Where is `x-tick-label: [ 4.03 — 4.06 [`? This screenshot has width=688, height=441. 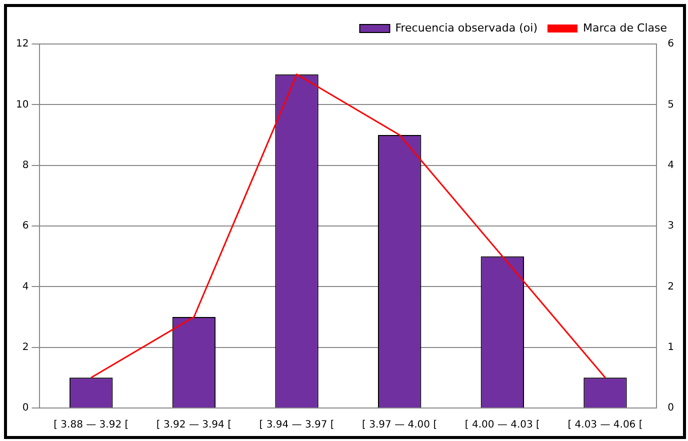 x-tick-label: [ 4.03 — 4.06 [ is located at coordinates (605, 425).